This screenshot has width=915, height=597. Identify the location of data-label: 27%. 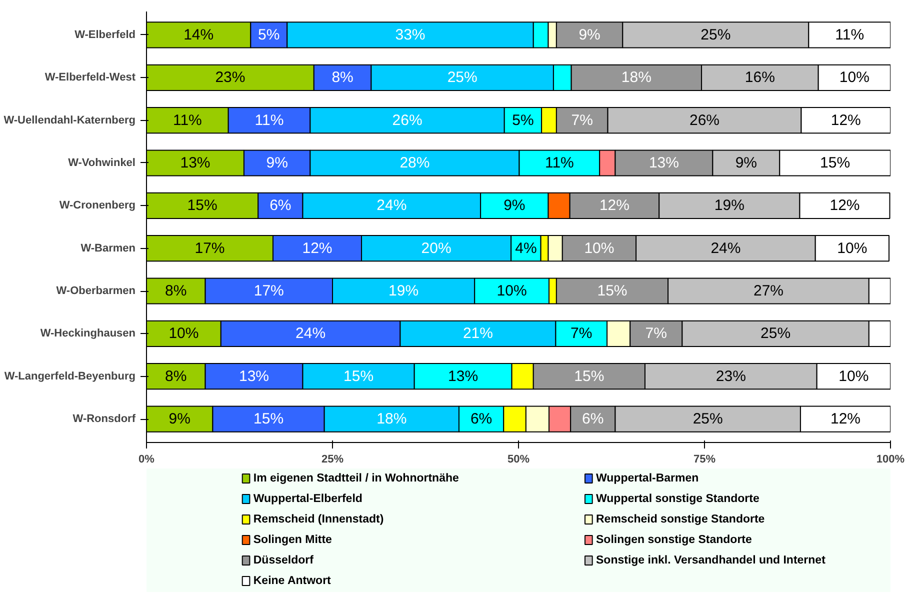
(768, 291).